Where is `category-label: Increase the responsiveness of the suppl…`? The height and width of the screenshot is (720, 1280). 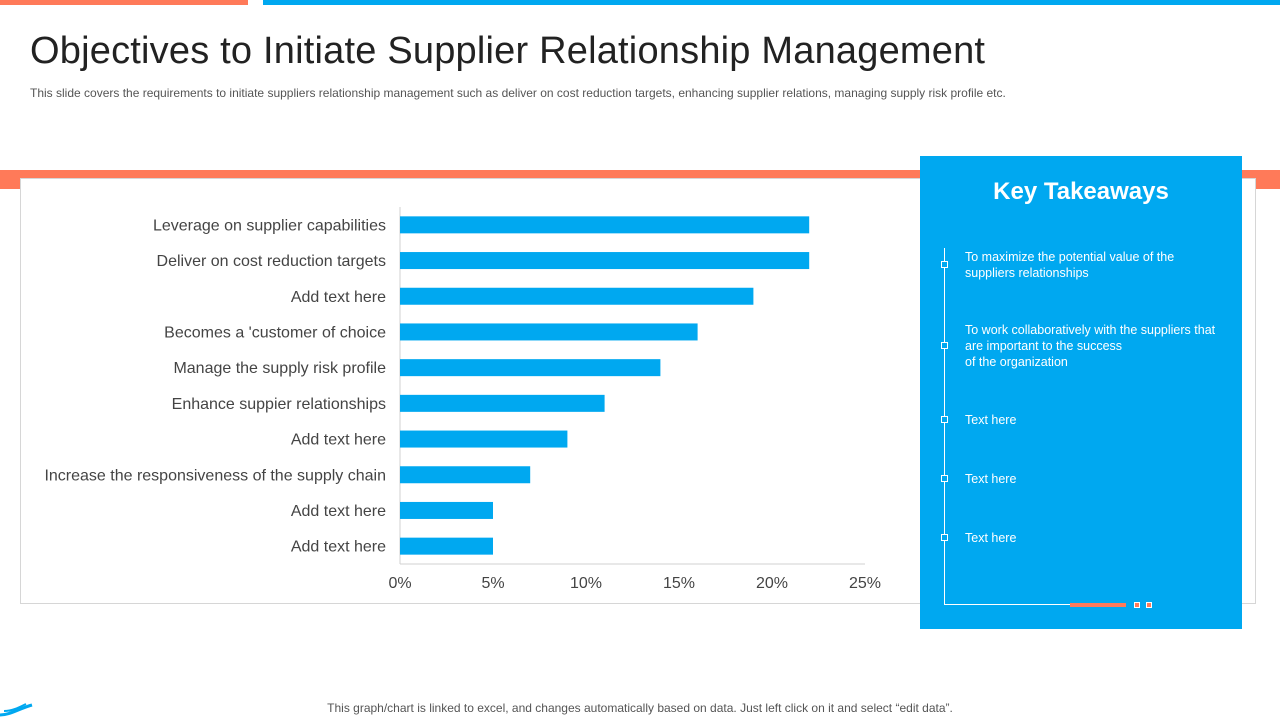
category-label: Increase the responsiveness of the suppl… is located at coordinates (215, 475).